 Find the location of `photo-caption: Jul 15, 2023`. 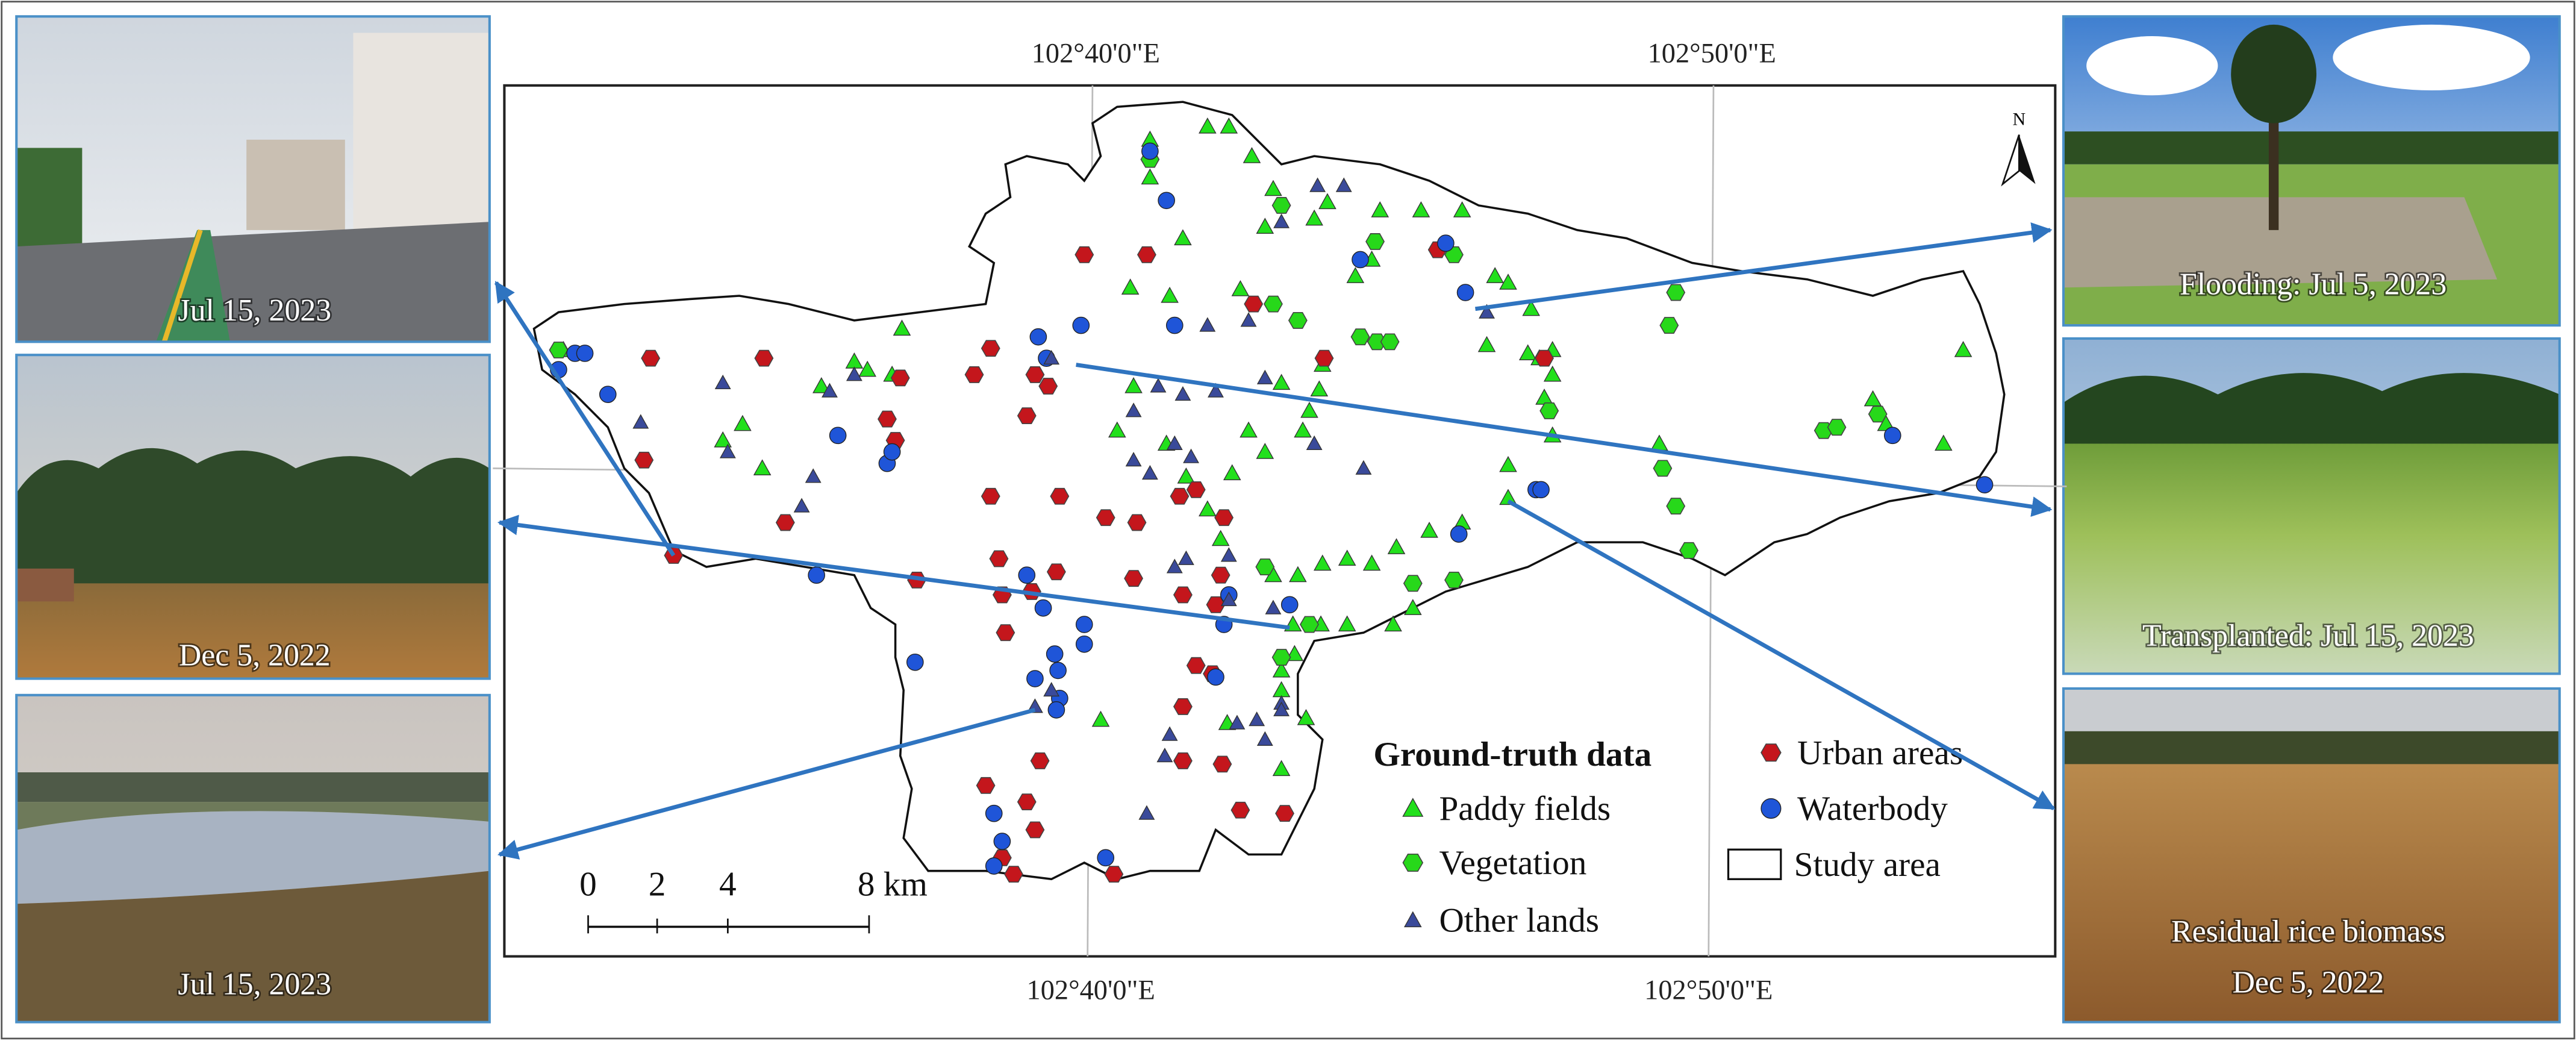

photo-caption: Jul 15, 2023 is located at coordinates (254, 984).